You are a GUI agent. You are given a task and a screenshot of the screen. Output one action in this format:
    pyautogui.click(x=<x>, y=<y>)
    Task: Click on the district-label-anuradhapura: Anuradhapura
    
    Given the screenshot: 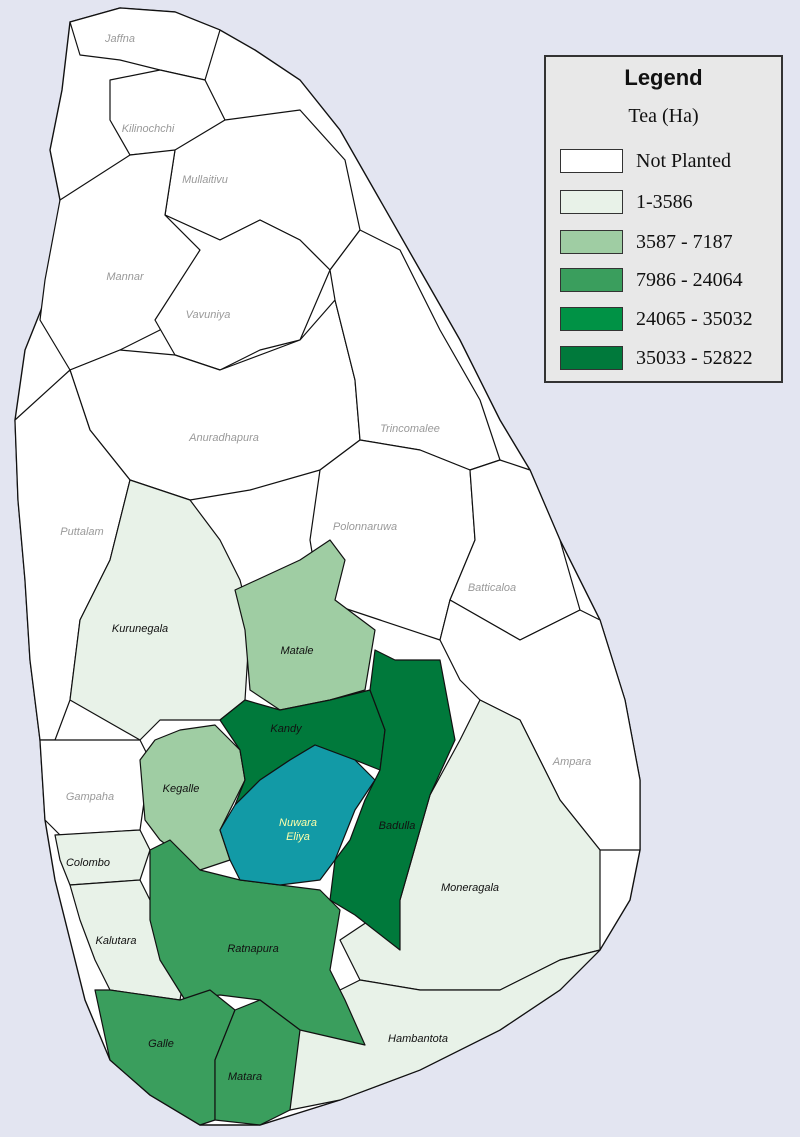 What is the action you would take?
    pyautogui.click(x=223, y=438)
    